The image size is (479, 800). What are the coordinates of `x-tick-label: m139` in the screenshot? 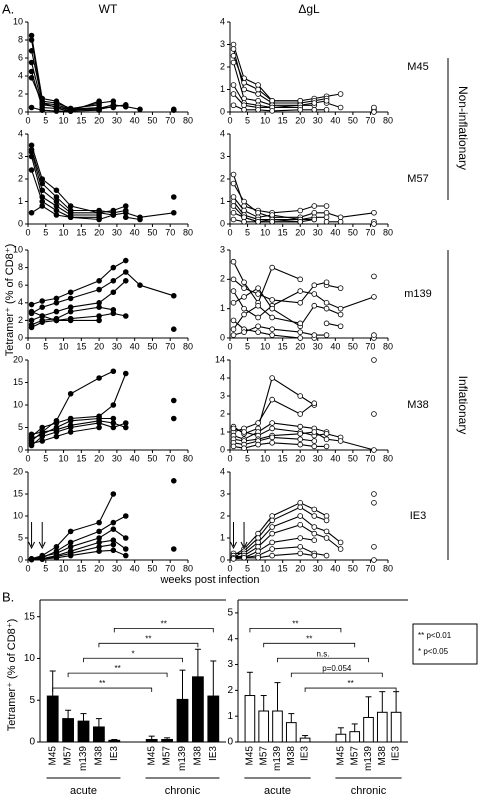 It's located at (277, 758).